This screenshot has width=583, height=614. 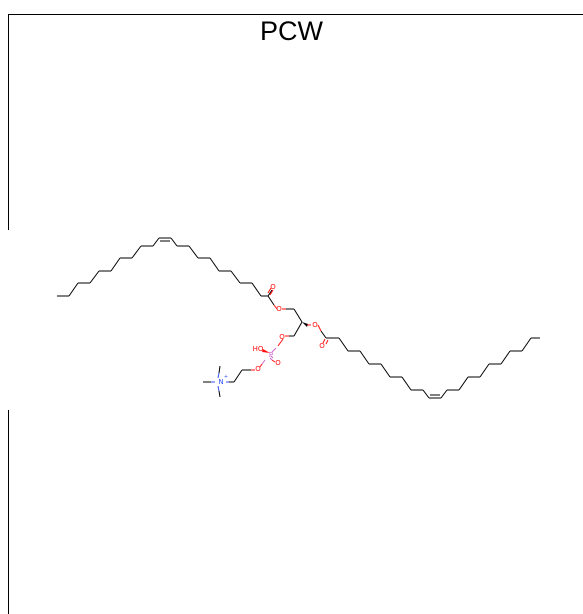 What do you see at coordinates (226, 377) in the screenshot?
I see `nitrogen-charge-label: +` at bounding box center [226, 377].